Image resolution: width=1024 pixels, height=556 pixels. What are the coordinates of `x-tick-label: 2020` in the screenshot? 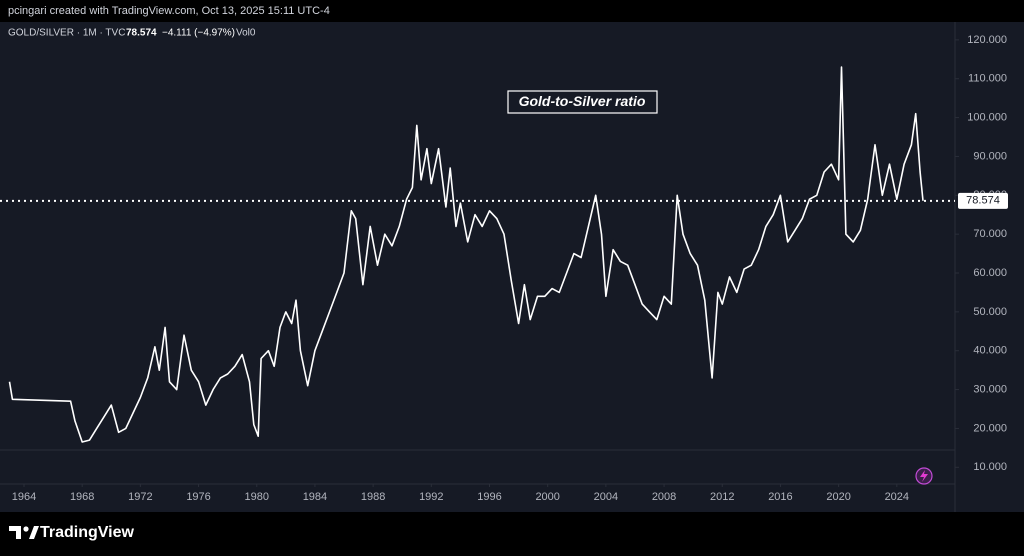 It's located at (838, 497).